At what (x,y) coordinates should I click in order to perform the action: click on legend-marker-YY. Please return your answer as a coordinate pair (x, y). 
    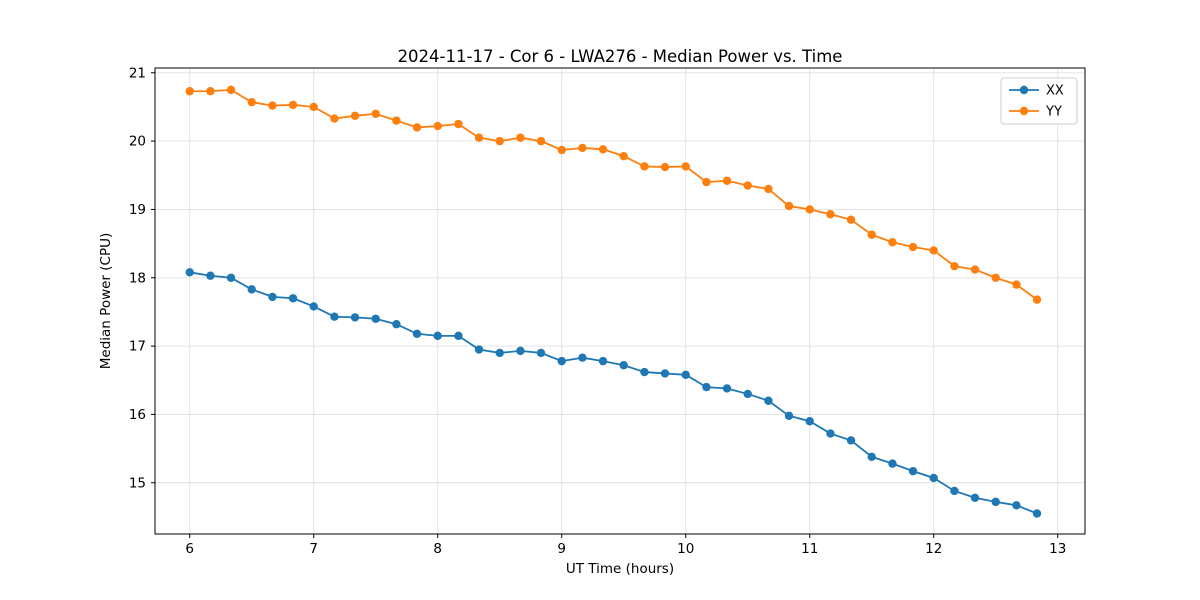
    Looking at the image, I should click on (1024, 111).